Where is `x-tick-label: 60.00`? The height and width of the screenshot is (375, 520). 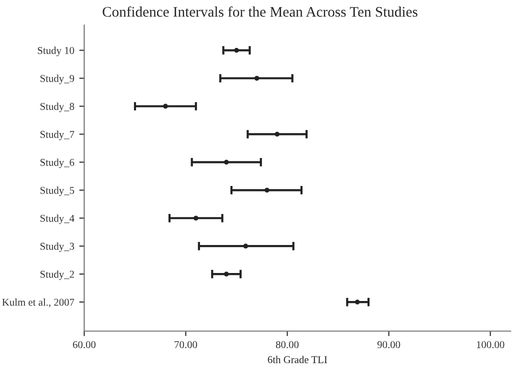
x-tick-label: 60.00 is located at coordinates (84, 344).